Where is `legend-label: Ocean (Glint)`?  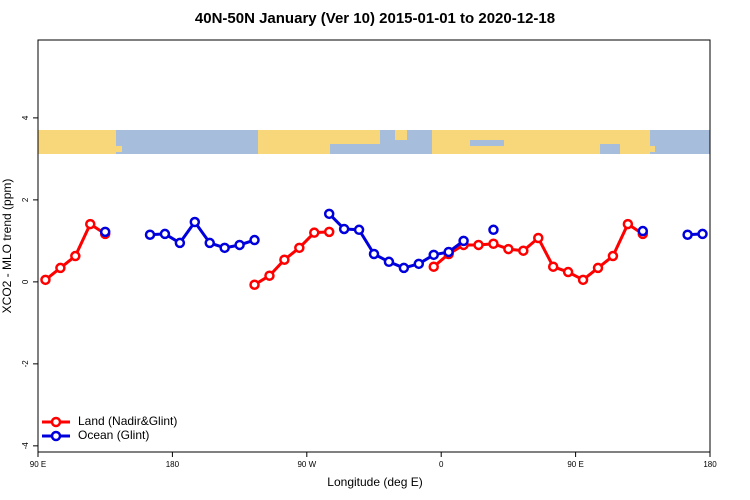 legend-label: Ocean (Glint) is located at coordinates (113, 435).